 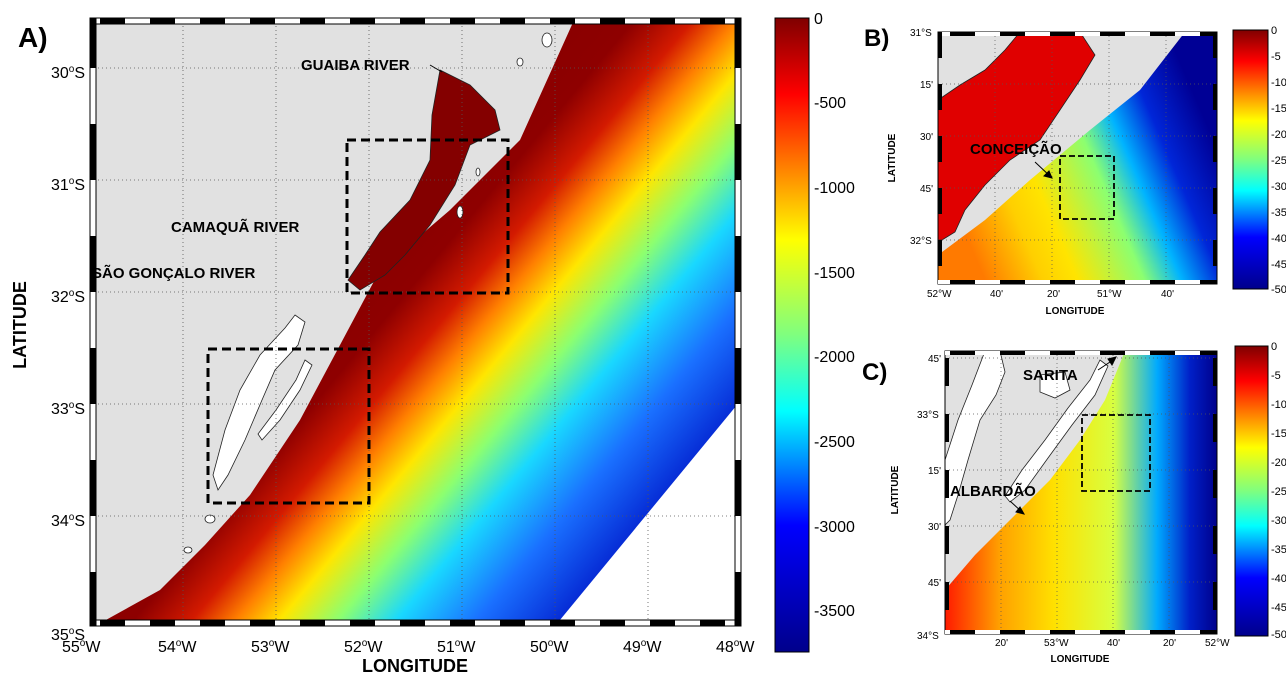 I want to click on lon-tick-52w: 52oW, so click(x=363, y=647).